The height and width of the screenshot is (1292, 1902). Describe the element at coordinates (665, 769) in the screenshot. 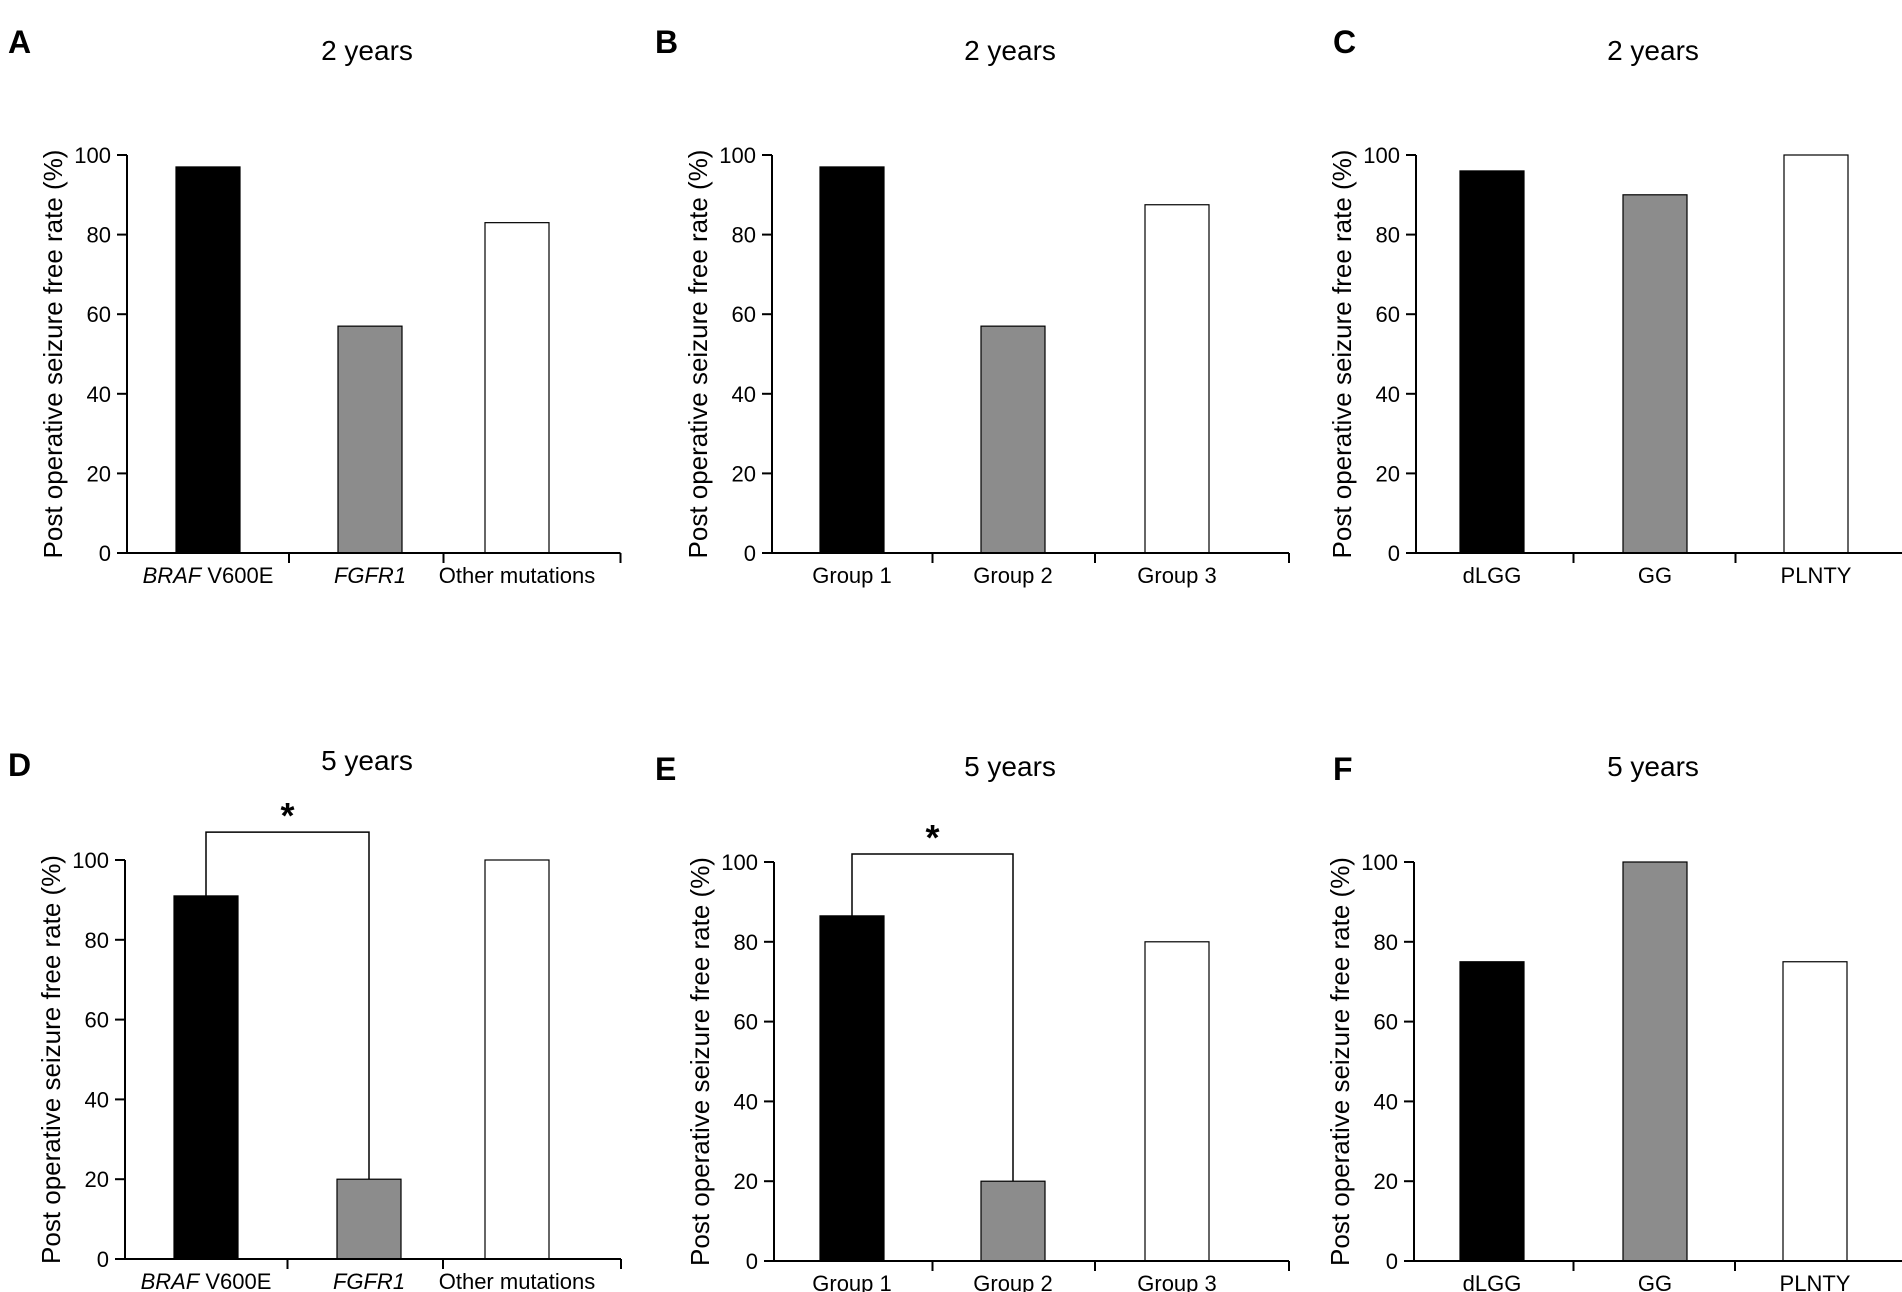

I see `panel-letter: E` at that location.